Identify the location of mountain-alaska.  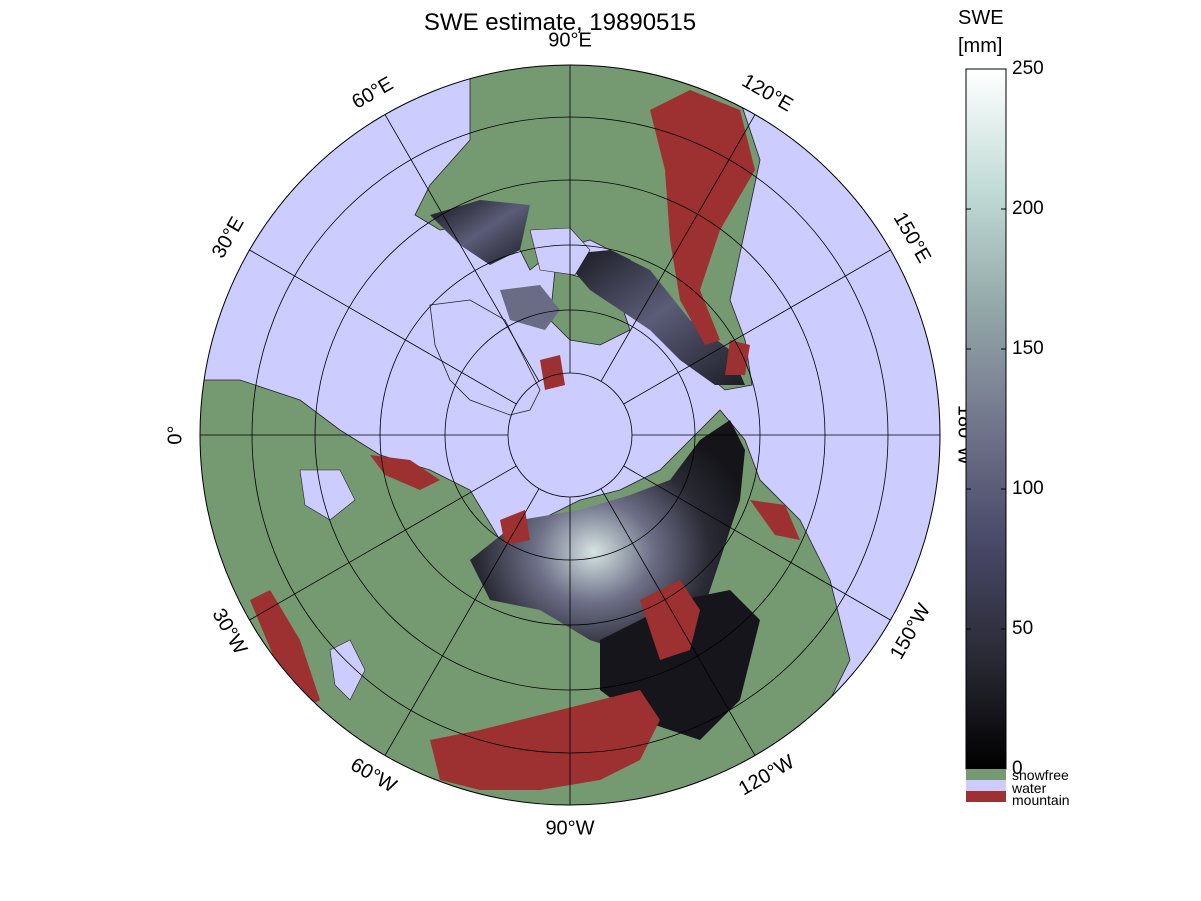
(737, 357).